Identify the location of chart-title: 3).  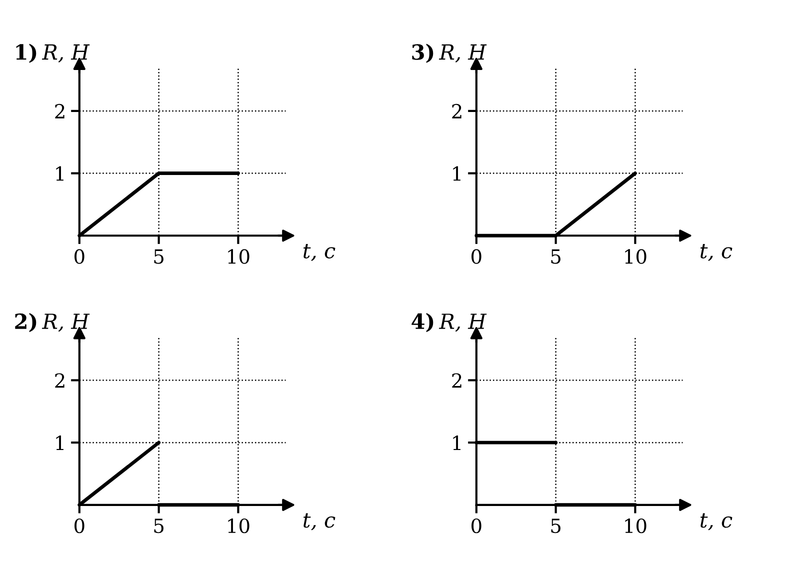
(423, 53).